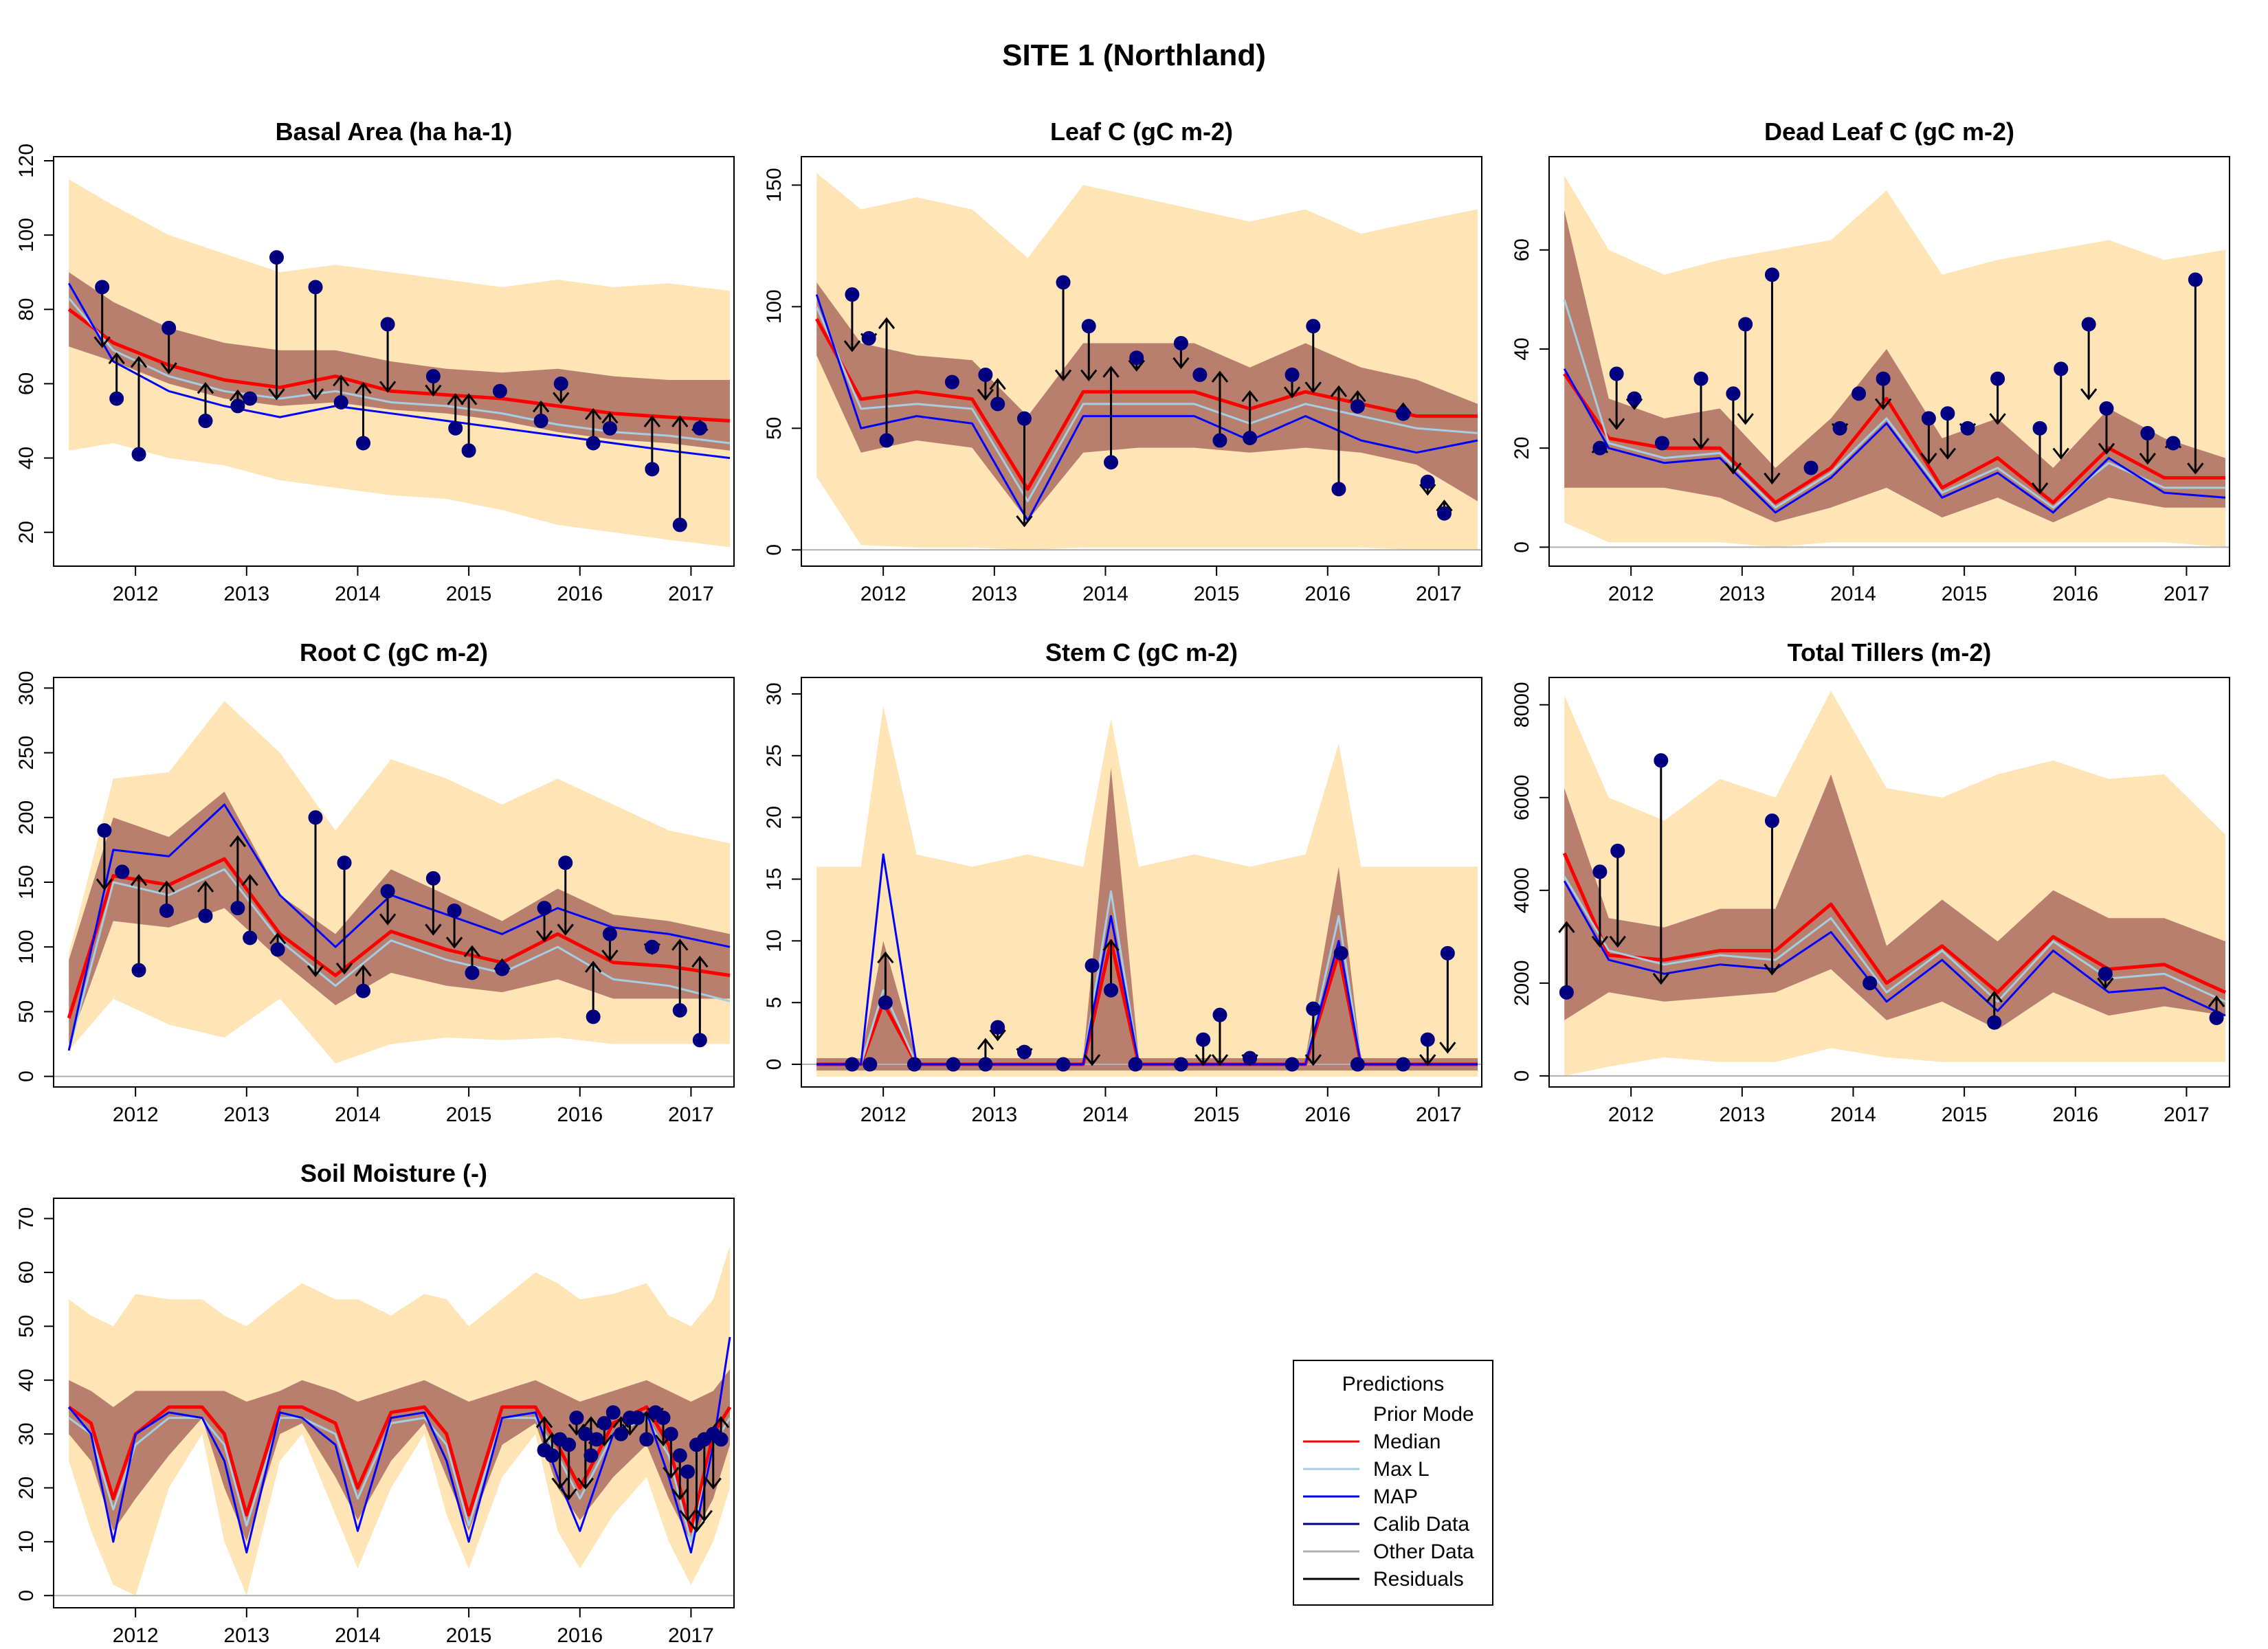  I want to click on panel-title: Root C (gC m-2), so click(394, 652).